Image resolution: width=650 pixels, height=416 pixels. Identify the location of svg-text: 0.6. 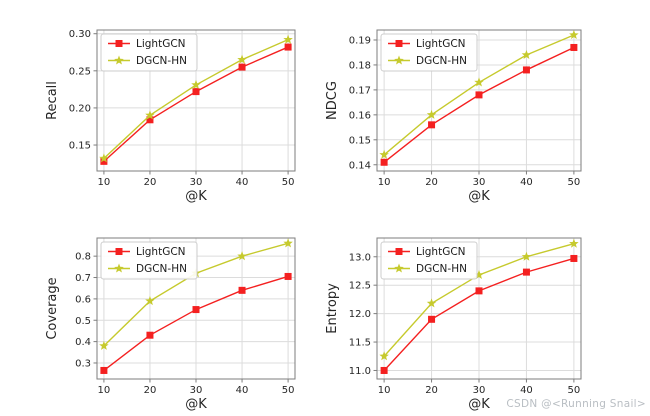
(83, 299).